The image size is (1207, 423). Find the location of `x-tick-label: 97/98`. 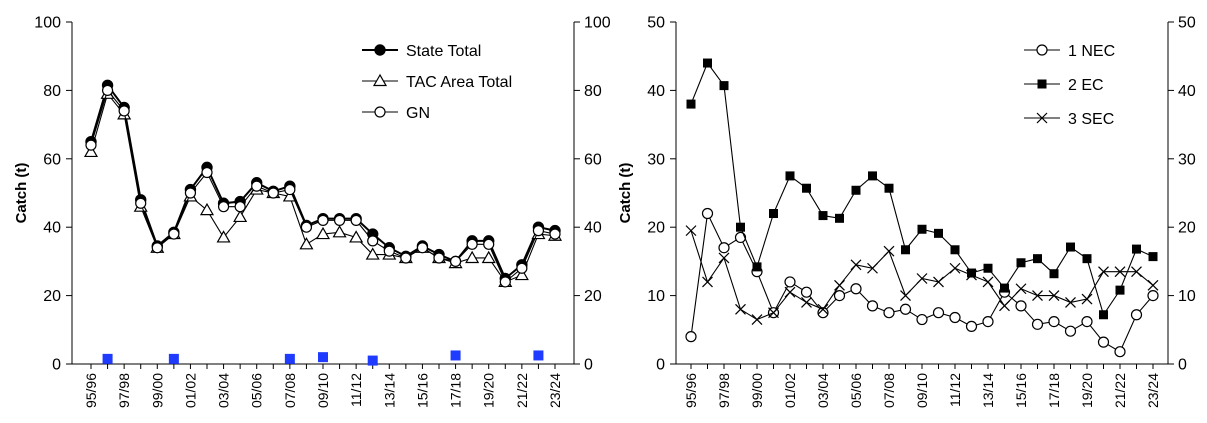

x-tick-label: 97/98 is located at coordinates (724, 390).